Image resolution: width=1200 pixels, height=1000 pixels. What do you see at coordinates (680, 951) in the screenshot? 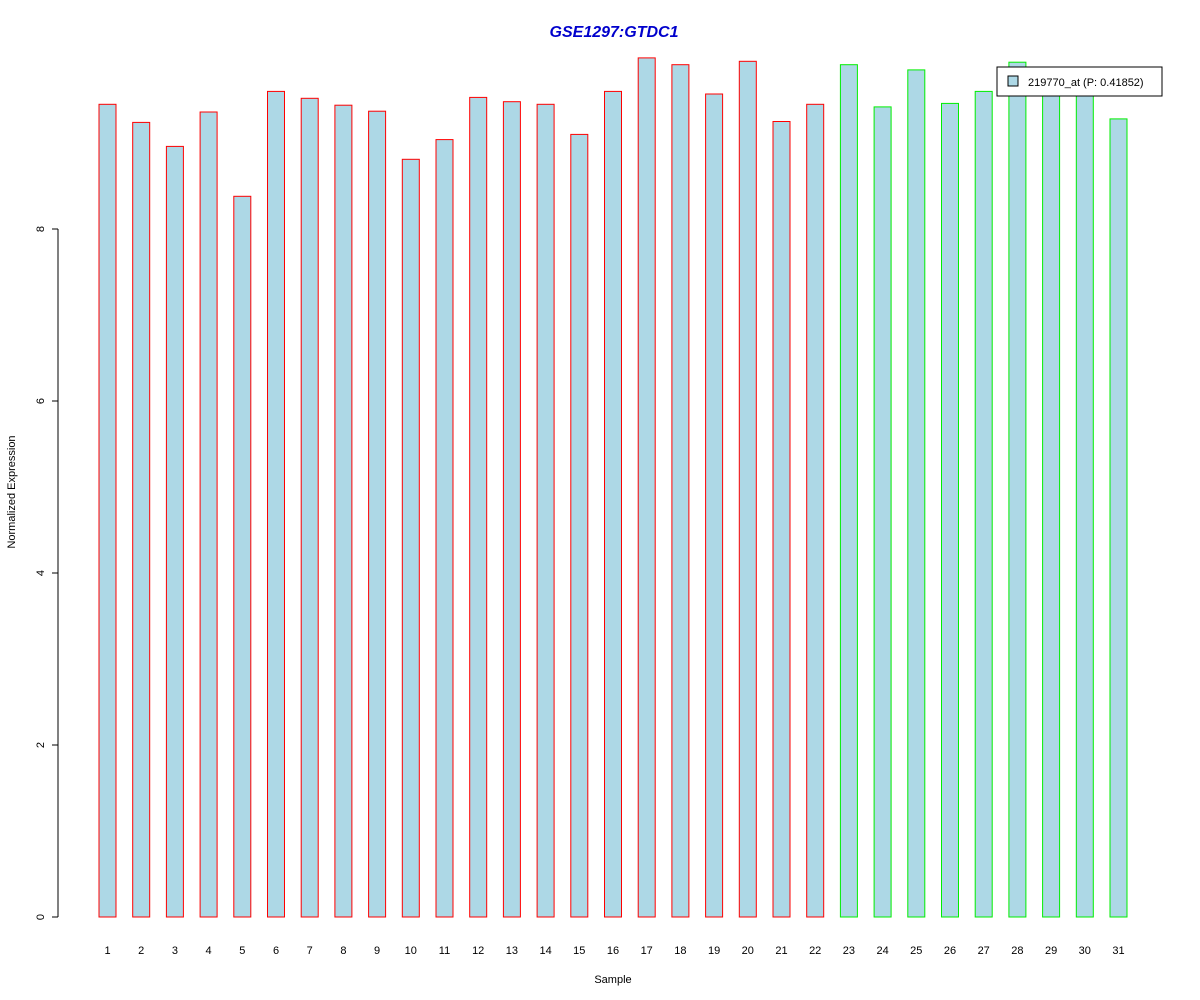
I see `x-tick-label: 18` at bounding box center [680, 951].